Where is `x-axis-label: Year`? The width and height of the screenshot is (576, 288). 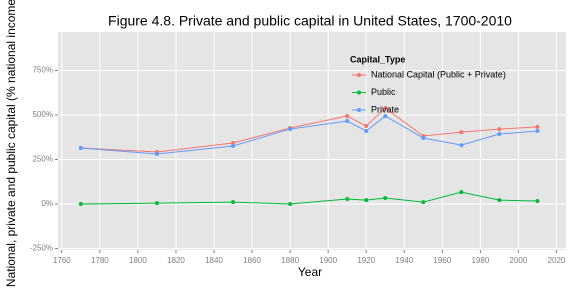 x-axis-label: Year is located at coordinates (310, 272).